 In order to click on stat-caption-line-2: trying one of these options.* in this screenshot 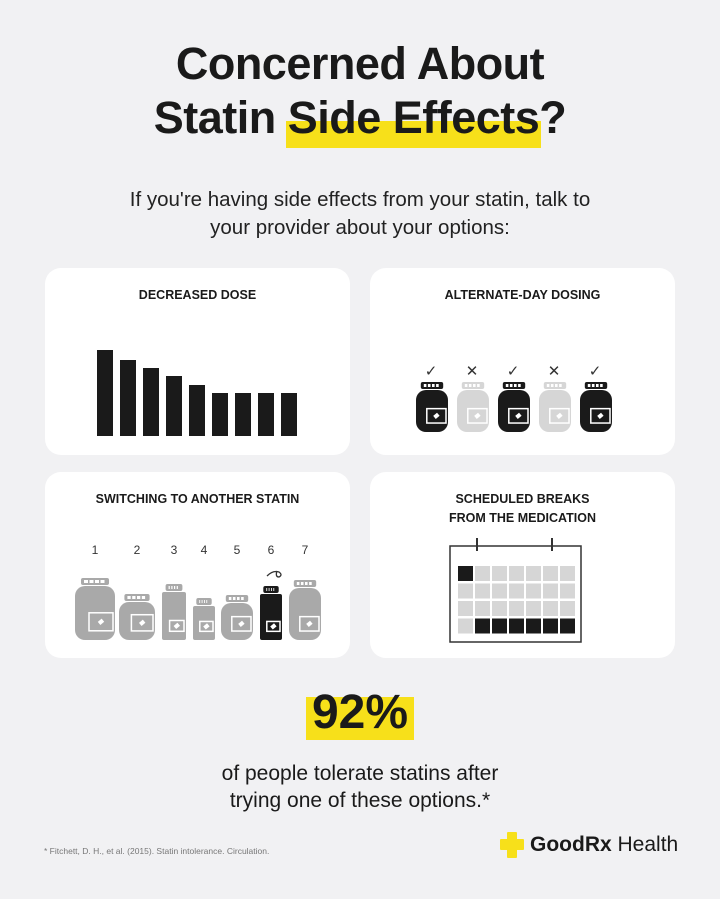, I will do `click(360, 800)`.